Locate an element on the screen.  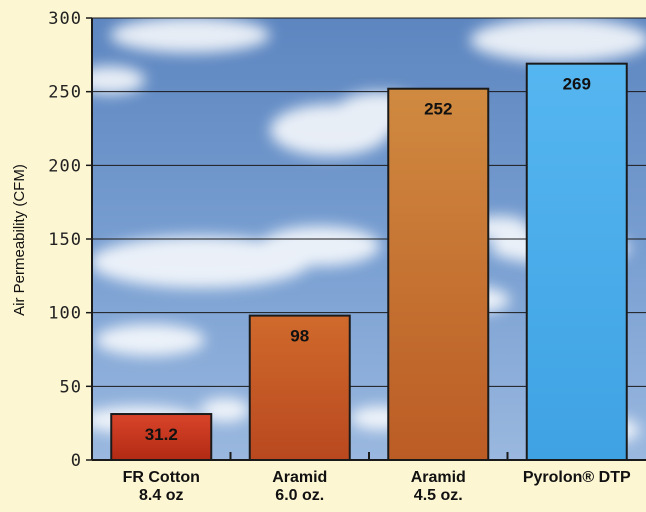
x-category-label-line: 6.0 oz. is located at coordinates (299, 495).